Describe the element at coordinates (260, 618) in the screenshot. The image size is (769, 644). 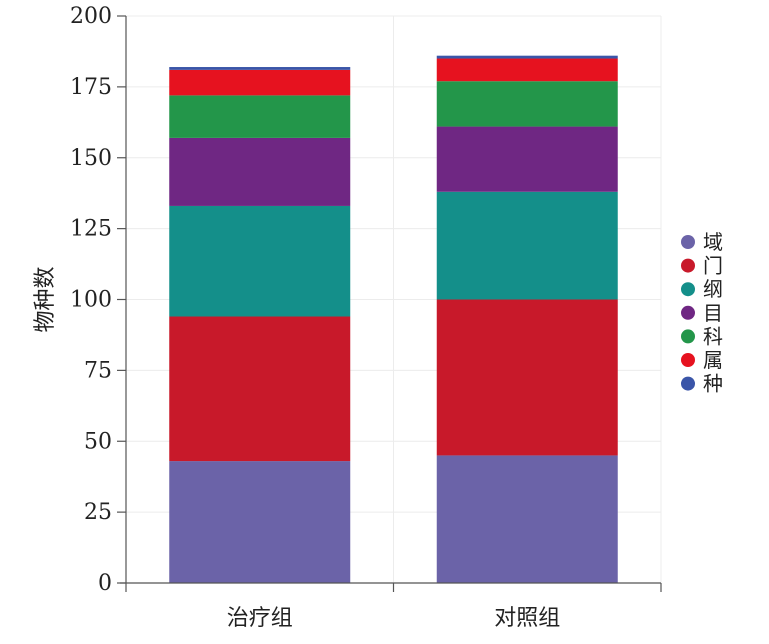
I see `x-tick-label: 治疗组` at that location.